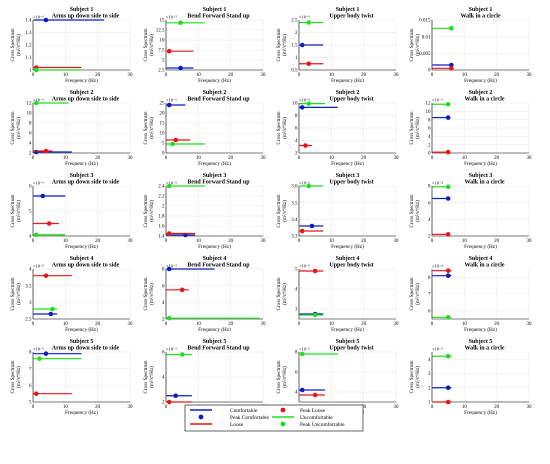  Describe the element at coordinates (180, 68) in the screenshot. I see `subject1-bend-forward-stand-up-peak-comfortable-marker` at that location.